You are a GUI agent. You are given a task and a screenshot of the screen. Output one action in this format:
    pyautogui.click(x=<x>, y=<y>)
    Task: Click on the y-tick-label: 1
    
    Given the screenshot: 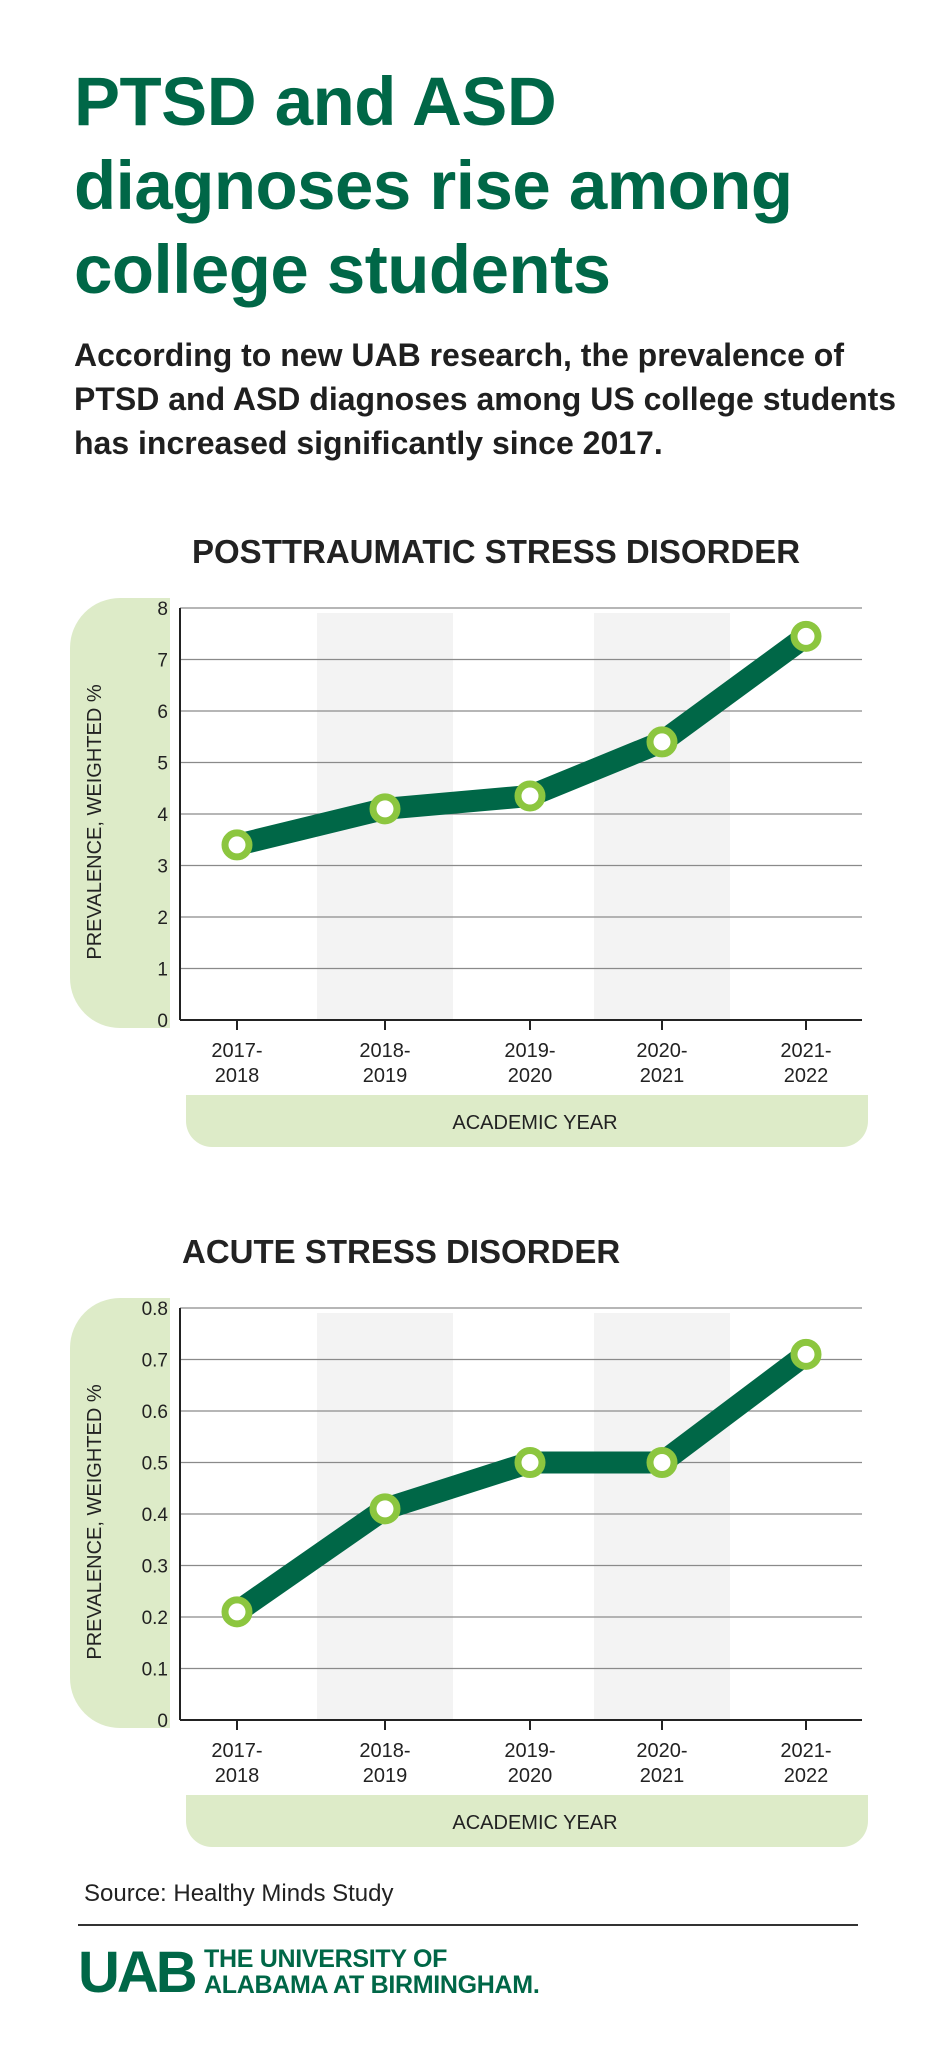 What is the action you would take?
    pyautogui.click(x=162, y=970)
    